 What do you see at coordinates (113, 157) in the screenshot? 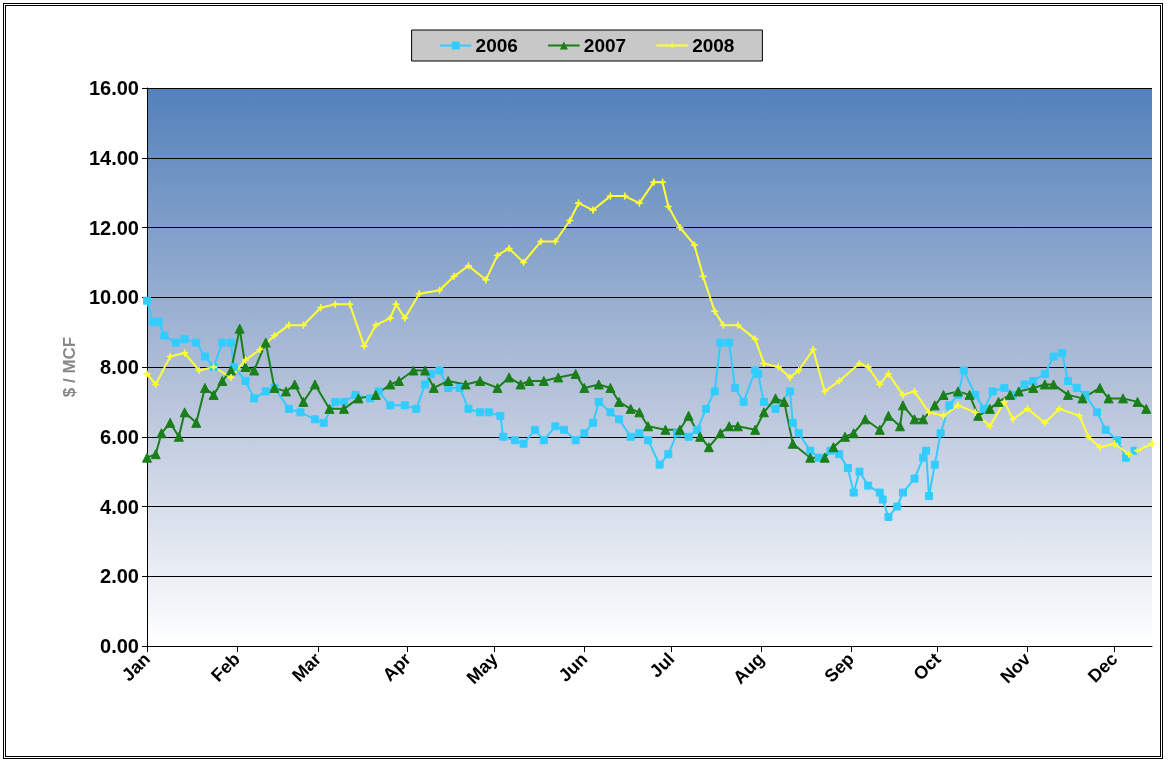
I see `y-tick-label: 14.00` at bounding box center [113, 157].